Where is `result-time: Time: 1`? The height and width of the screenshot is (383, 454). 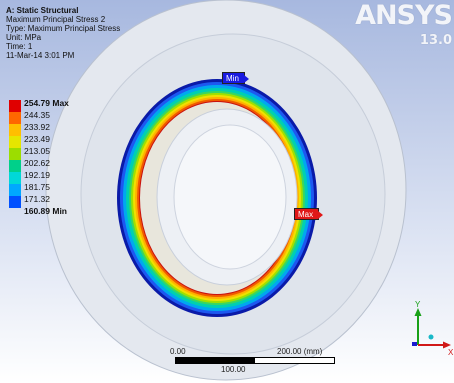 result-time: Time: 1 is located at coordinates (19, 46).